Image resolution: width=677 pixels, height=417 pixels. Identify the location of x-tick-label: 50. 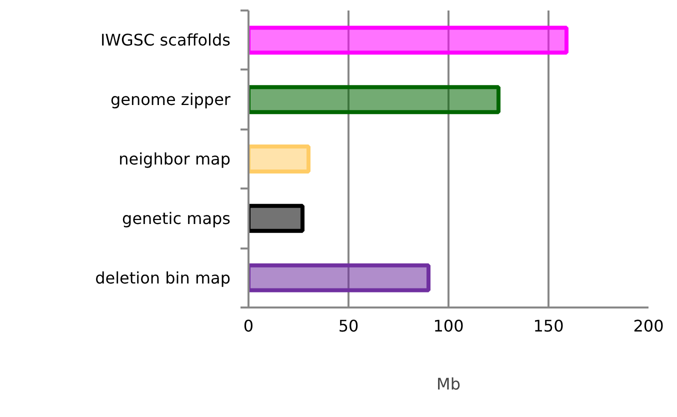
(348, 326).